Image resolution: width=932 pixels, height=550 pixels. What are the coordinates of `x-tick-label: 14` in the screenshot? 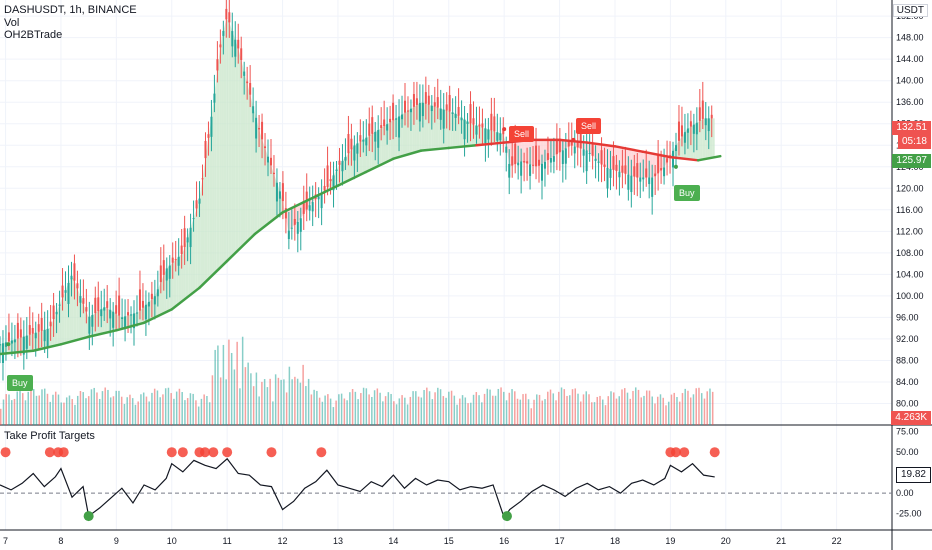 It's located at (393, 541).